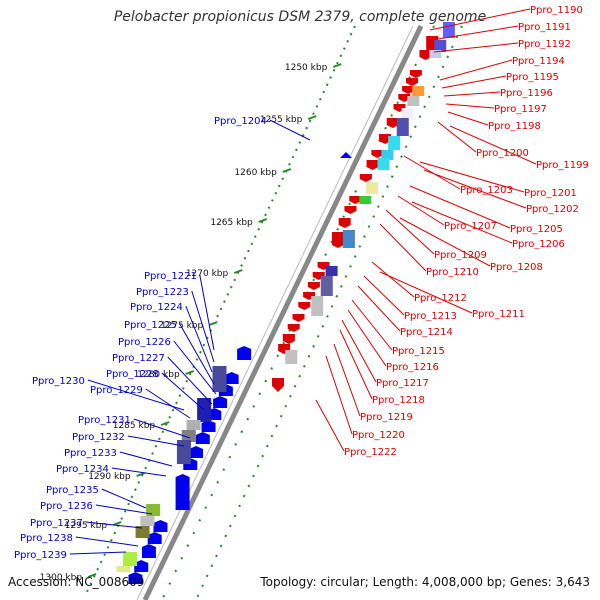  Describe the element at coordinates (562, 165) in the screenshot. I see `minus-gene-label: Ppro_1199` at that location.